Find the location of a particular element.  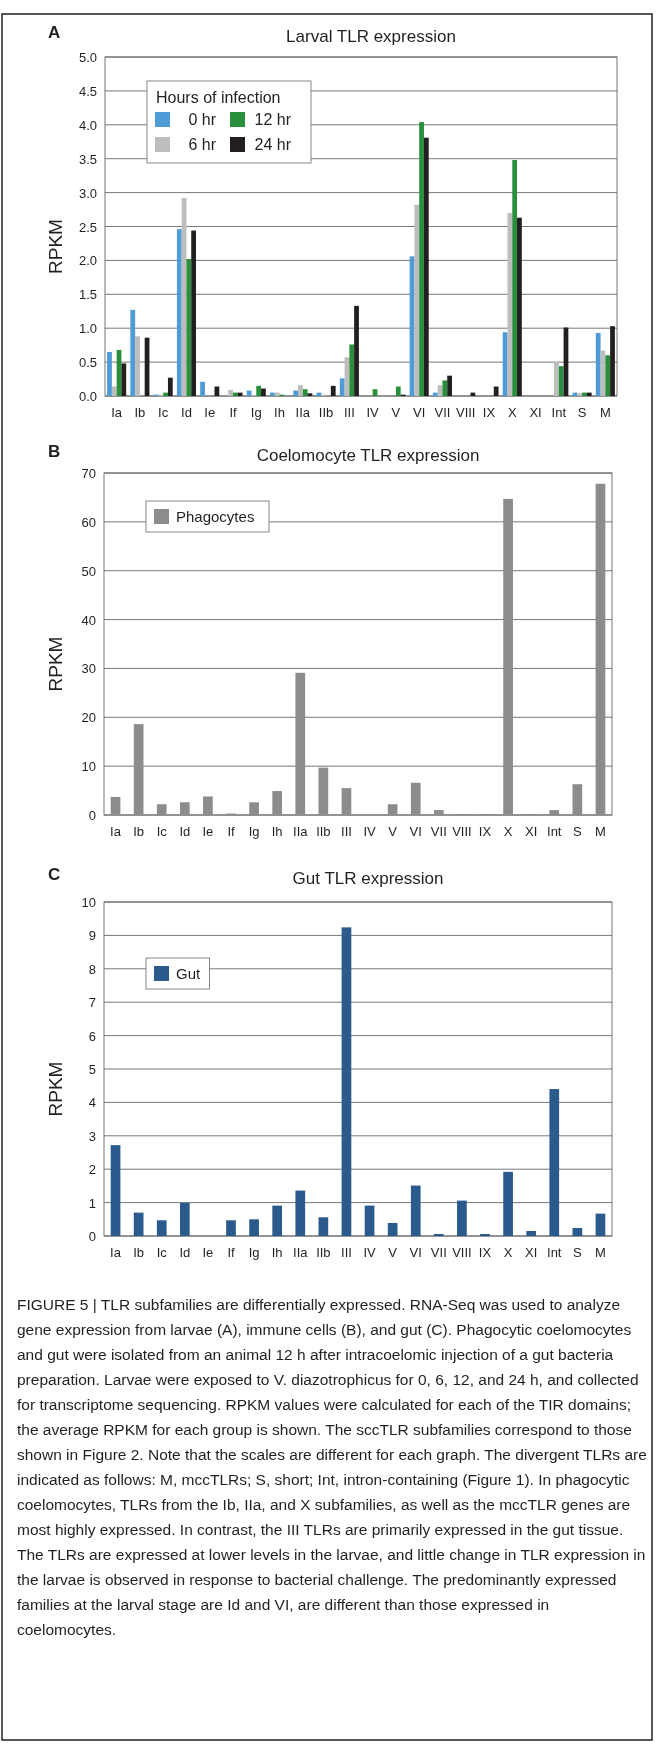

y-tick-label: 0.5 is located at coordinates (87, 363).